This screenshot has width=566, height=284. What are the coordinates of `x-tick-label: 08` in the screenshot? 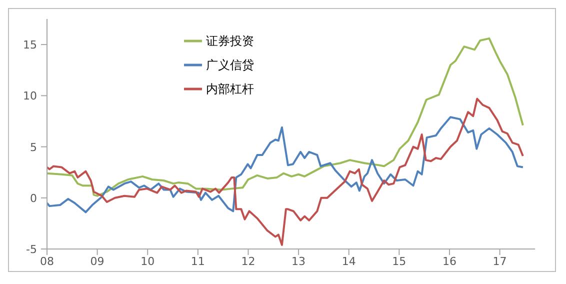 It's located at (47, 261).